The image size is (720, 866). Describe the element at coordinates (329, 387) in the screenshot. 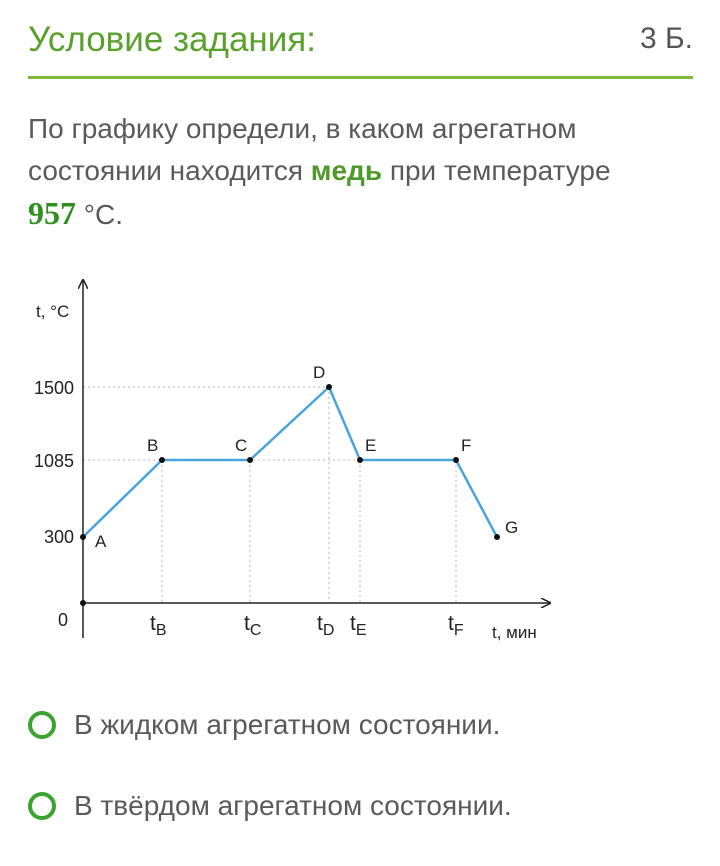

I see `point-d` at that location.